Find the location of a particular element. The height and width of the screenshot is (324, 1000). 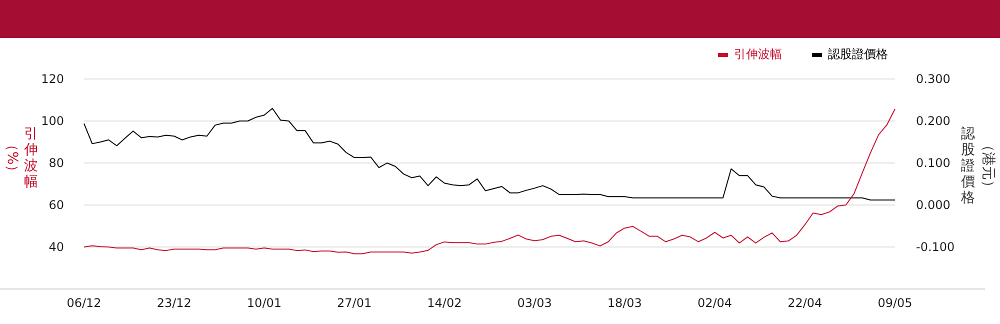

legend-label: 認股證價格 is located at coordinates (858, 54).